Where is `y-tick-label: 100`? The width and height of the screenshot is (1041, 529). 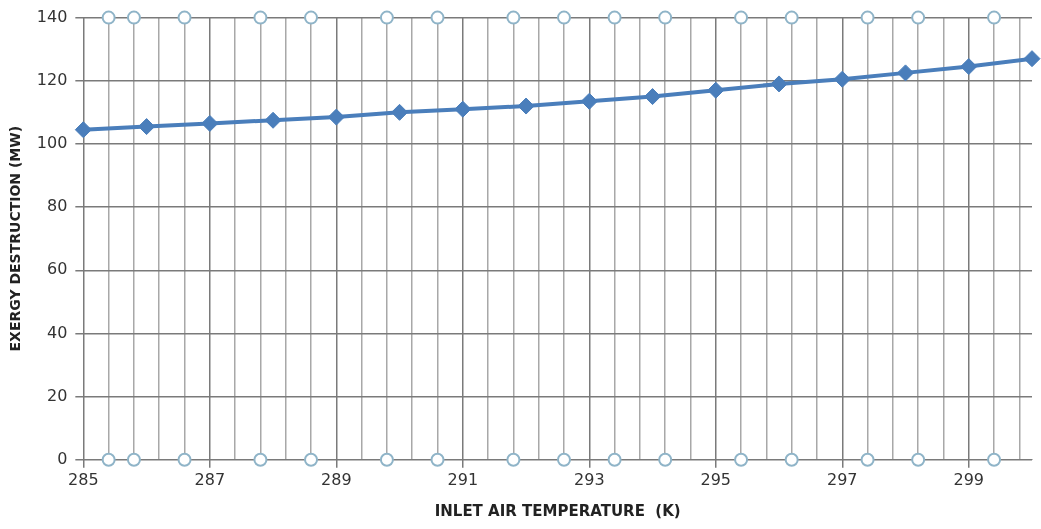
y-tick-label: 100 is located at coordinates (52, 143).